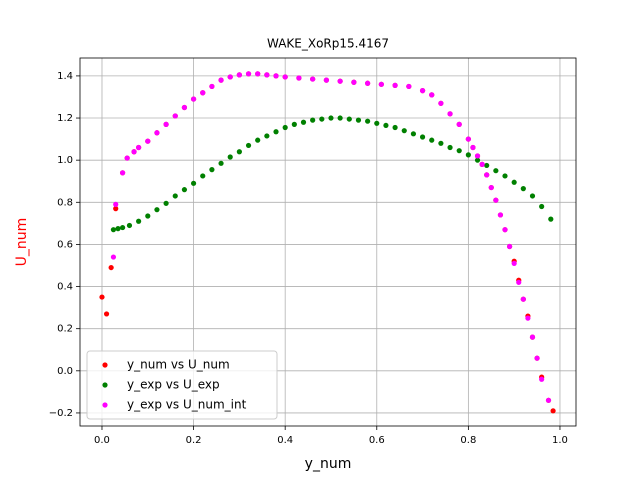  Describe the element at coordinates (182, 385) in the screenshot. I see `legend-box` at that location.